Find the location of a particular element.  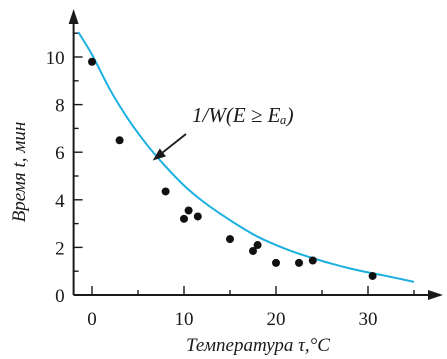

y-tick-label: 8 is located at coordinates (60, 106).